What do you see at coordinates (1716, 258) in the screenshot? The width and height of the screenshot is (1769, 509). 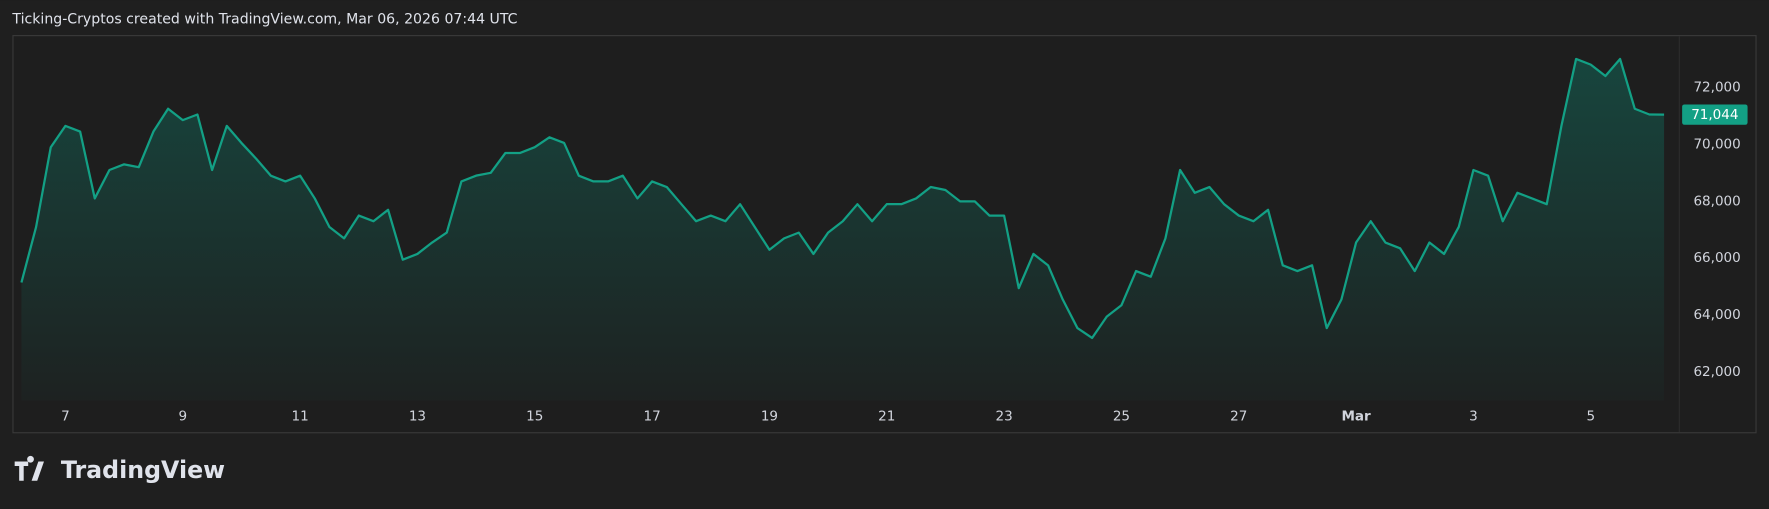 I see `y-tick-label: 66,000` at bounding box center [1716, 258].